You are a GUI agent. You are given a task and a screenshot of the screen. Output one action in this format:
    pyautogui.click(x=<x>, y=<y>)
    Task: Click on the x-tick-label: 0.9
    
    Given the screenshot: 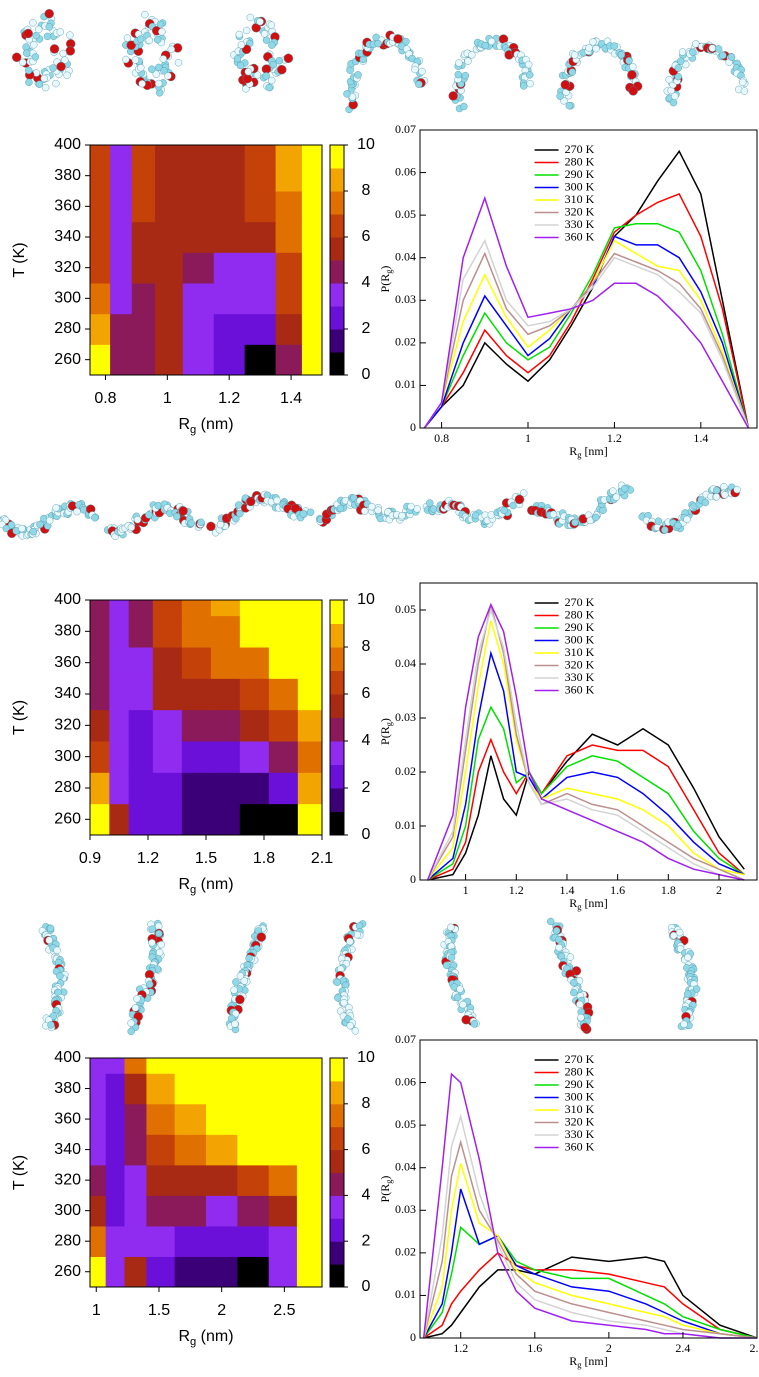 What is the action you would take?
    pyautogui.click(x=90, y=858)
    